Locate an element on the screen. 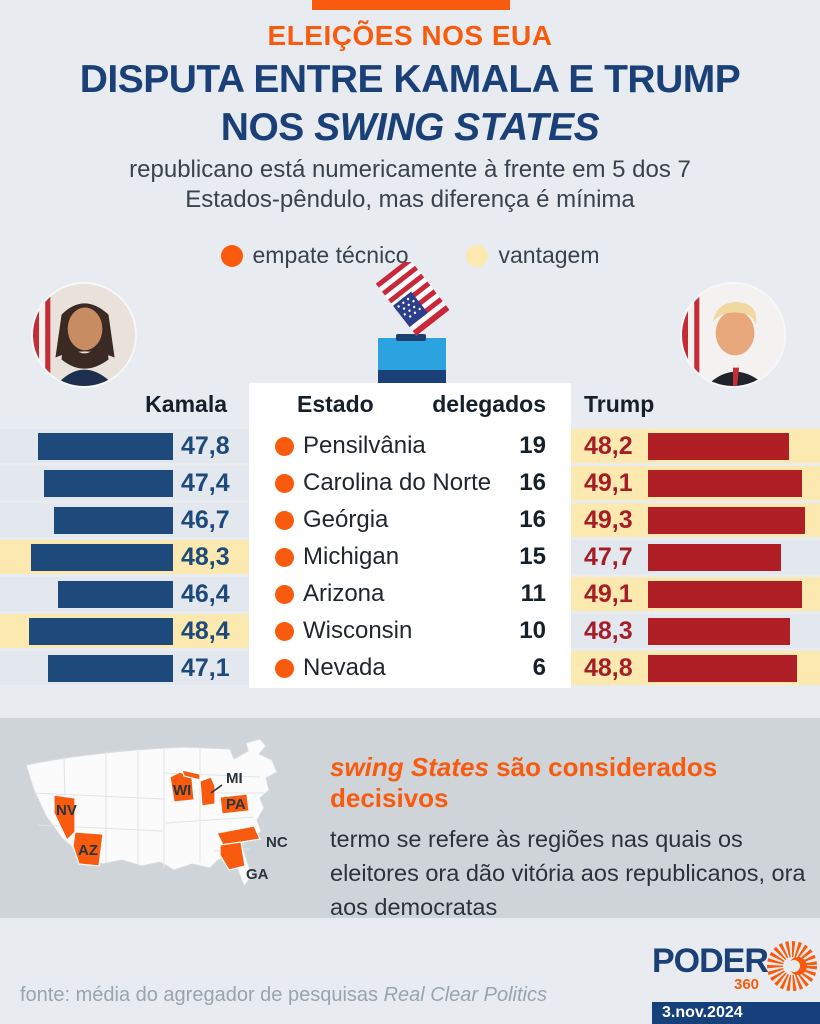 The image size is (820, 1024). delegados-column-header: delegados is located at coordinates (489, 403).